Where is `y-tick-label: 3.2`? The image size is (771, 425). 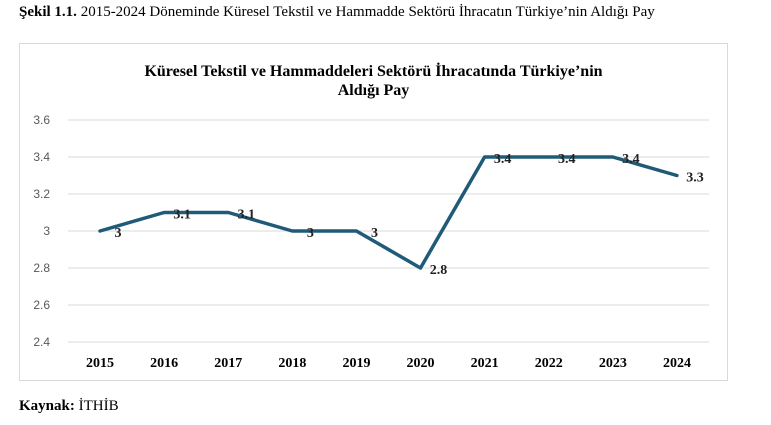 y-tick-label: 3.2 is located at coordinates (41, 194).